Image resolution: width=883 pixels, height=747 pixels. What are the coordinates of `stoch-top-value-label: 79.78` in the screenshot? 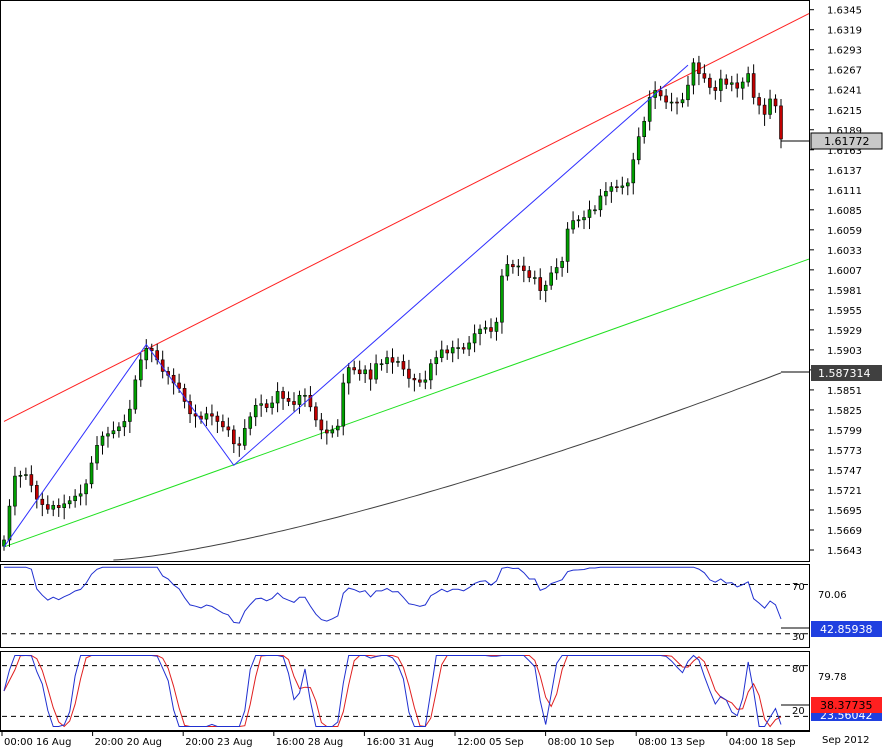 It's located at (832, 677).